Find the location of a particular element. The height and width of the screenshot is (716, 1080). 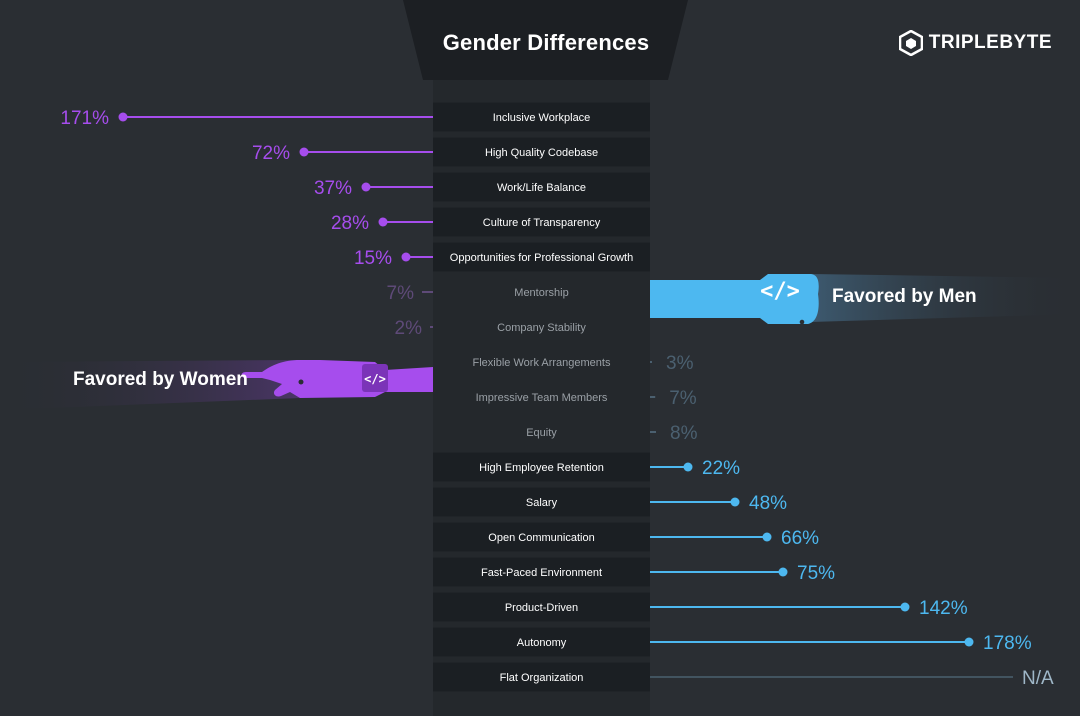

category-label: Inclusive Workplace is located at coordinates (542, 118).